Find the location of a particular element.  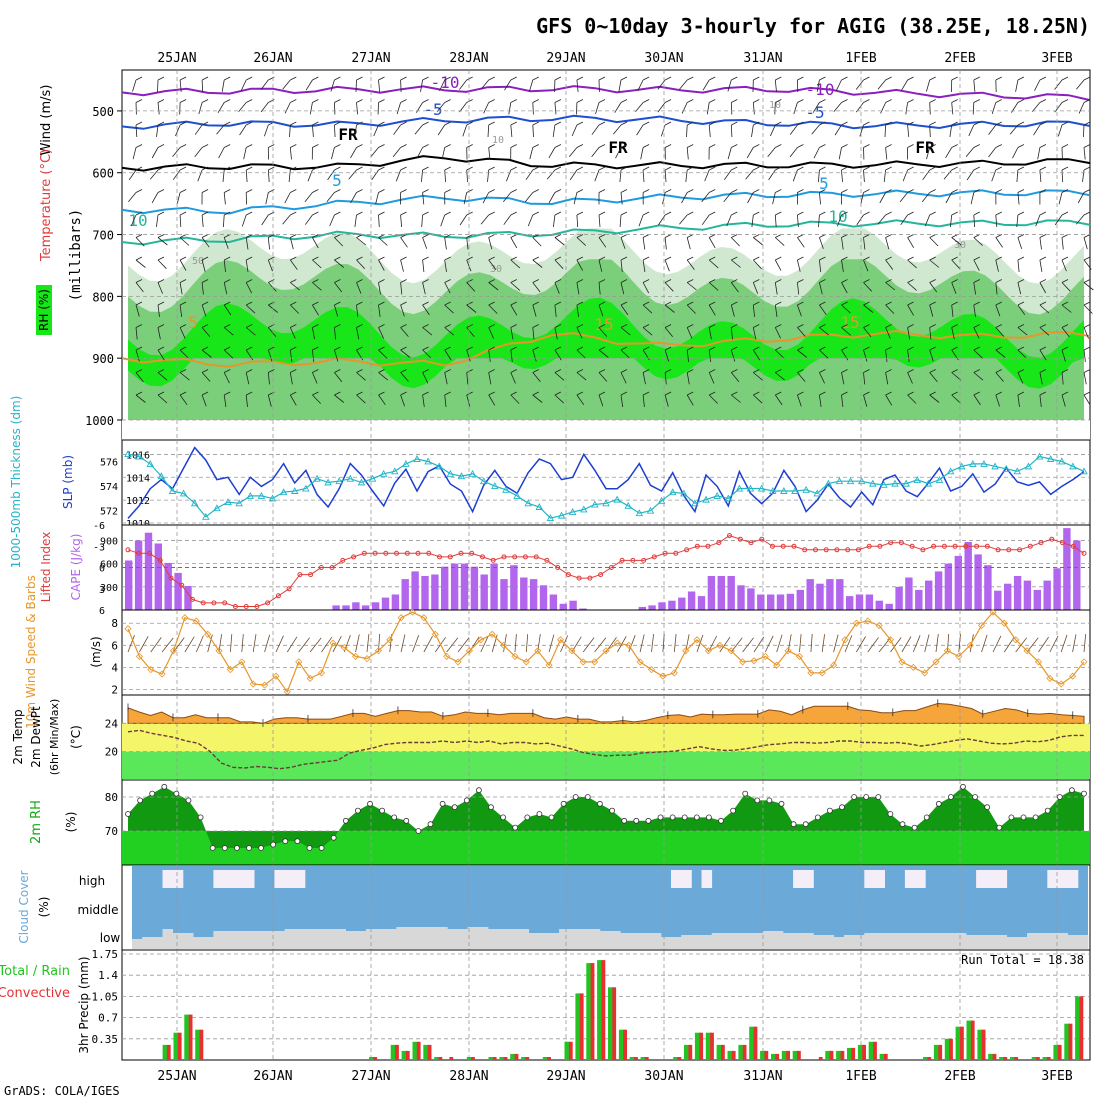

cape-bar is located at coordinates (533, 594).